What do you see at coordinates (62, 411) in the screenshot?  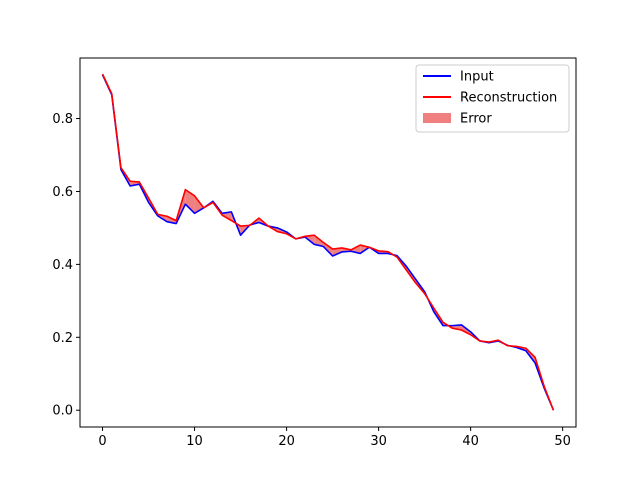 I see `y-tick-label: 0.0` at bounding box center [62, 411].